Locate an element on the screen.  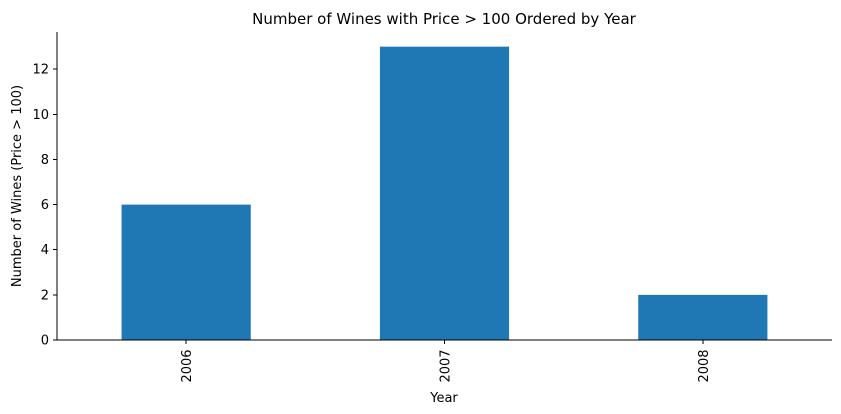
bar-2006 is located at coordinates (186, 272).